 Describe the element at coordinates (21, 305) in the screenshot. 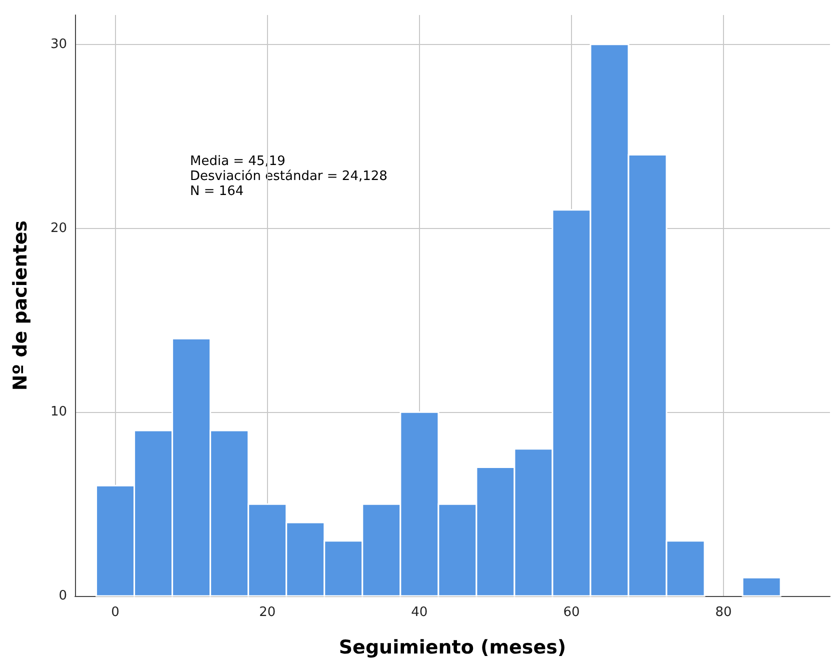

I see `y-axis-title: Nº de pacientes` at that location.